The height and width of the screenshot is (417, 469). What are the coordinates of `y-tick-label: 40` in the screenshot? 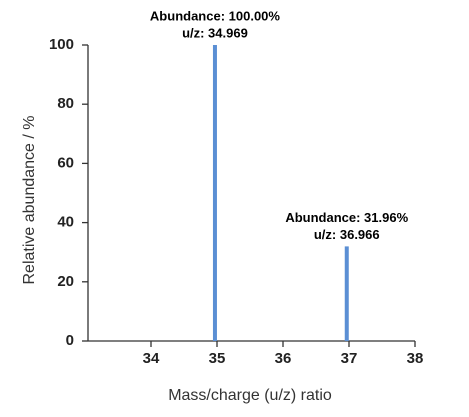 It's located at (65, 222).